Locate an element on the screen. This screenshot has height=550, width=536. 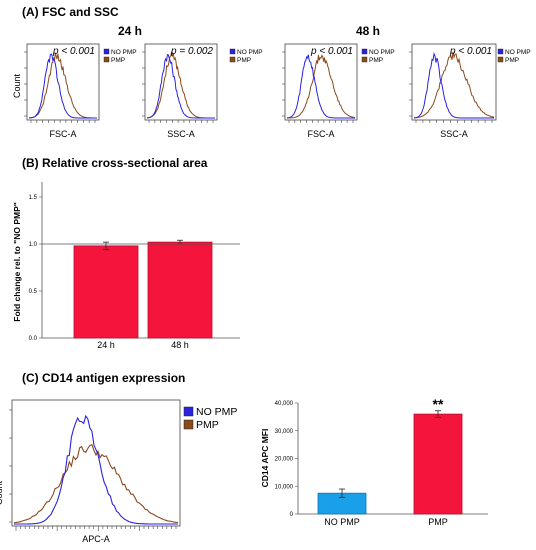
y-tick-label: 20,000 is located at coordinates (284, 460).